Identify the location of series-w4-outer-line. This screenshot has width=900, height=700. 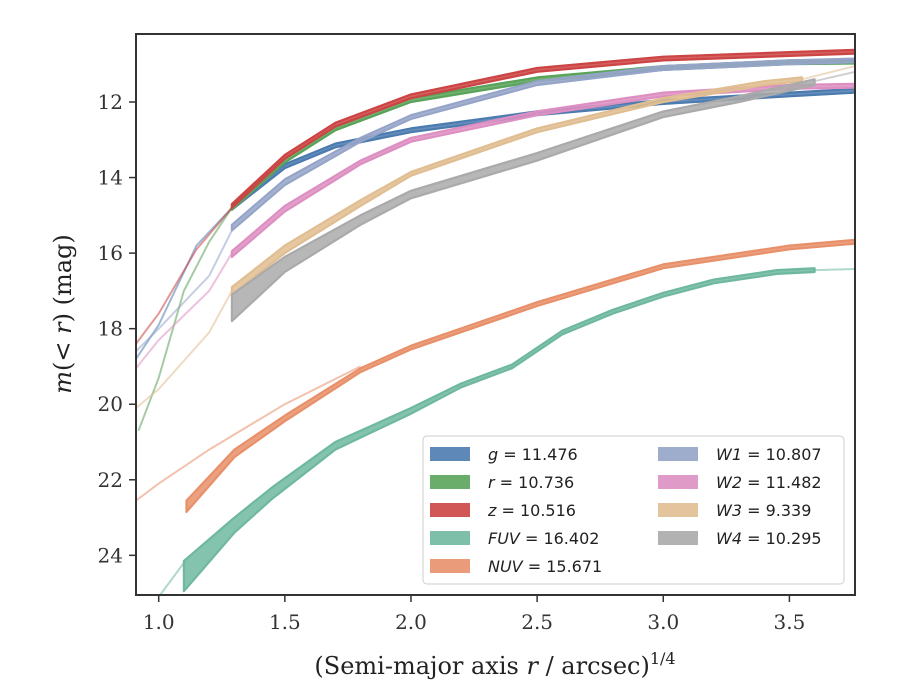
(834, 76).